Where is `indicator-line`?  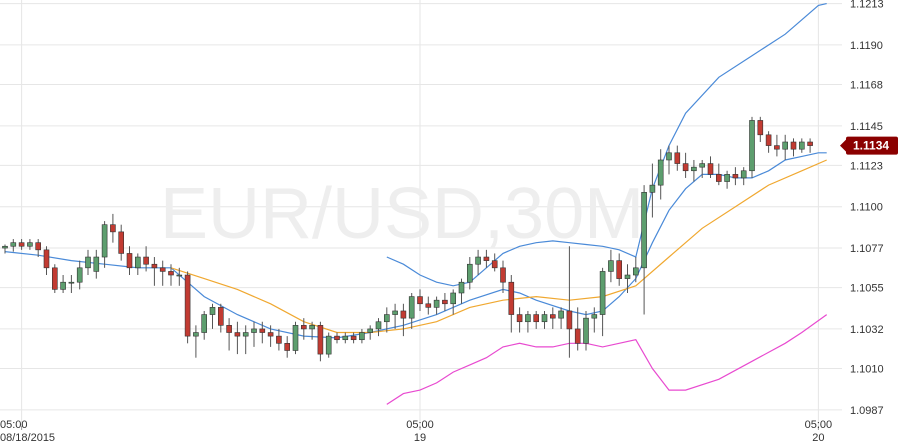
indicator-line is located at coordinates (607, 359).